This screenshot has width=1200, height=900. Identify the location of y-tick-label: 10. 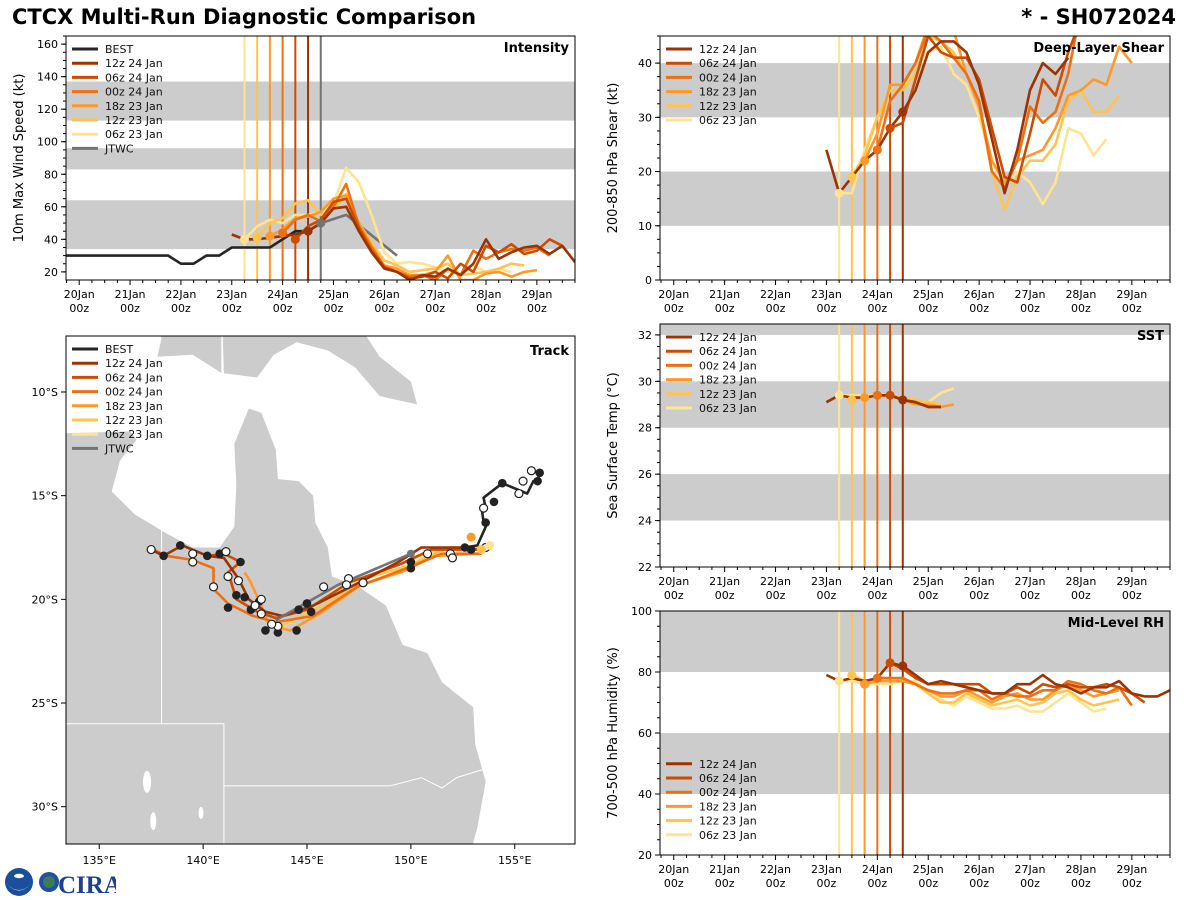
(645, 226).